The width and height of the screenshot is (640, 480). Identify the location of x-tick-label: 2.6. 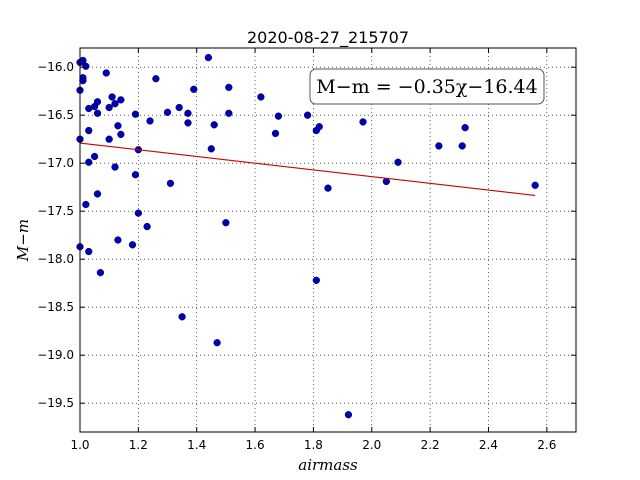
(546, 445).